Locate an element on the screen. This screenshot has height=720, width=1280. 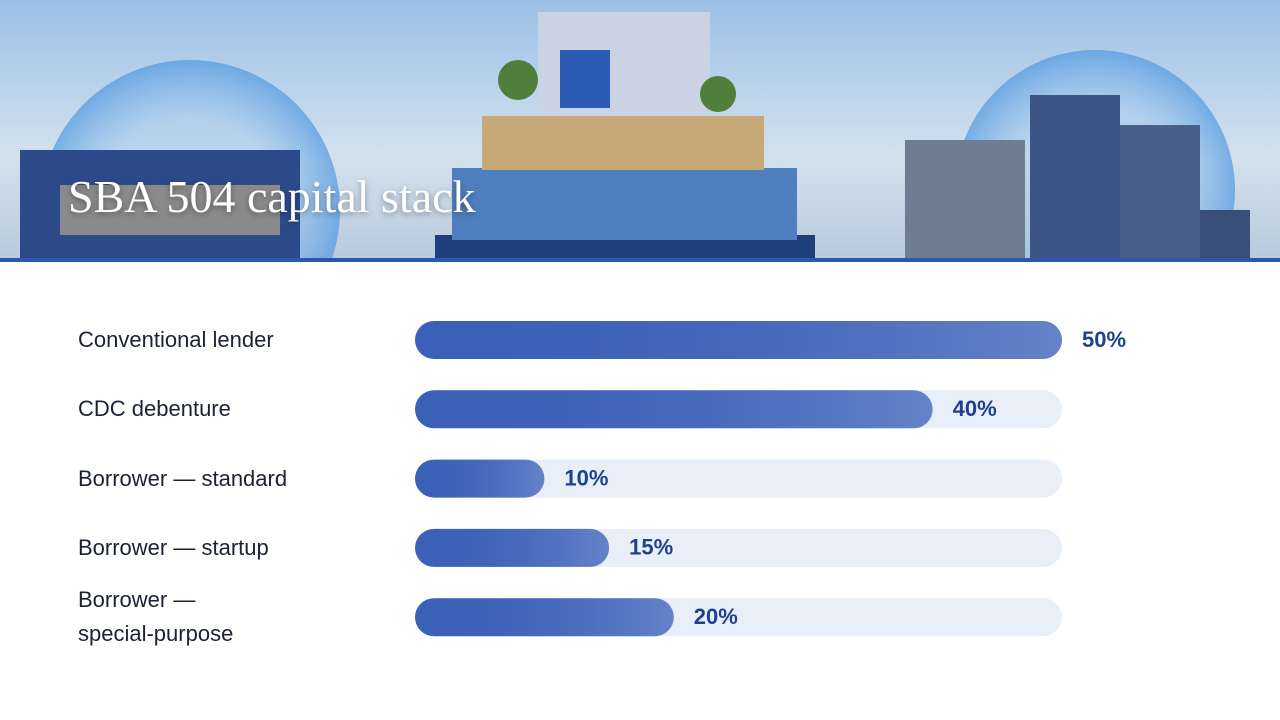
value-label: 50% is located at coordinates (1104, 339).